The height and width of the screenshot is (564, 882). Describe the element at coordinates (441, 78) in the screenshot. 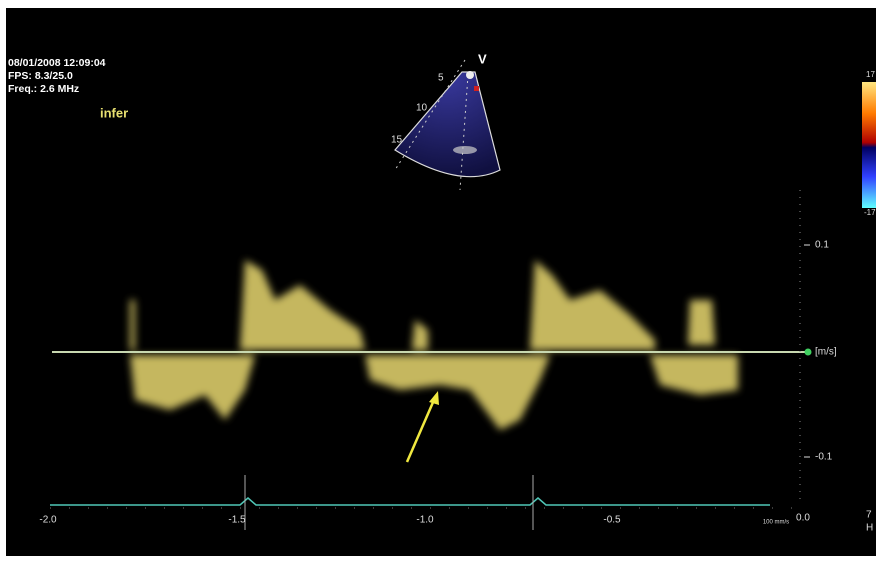

I see `depth-label: 5` at that location.